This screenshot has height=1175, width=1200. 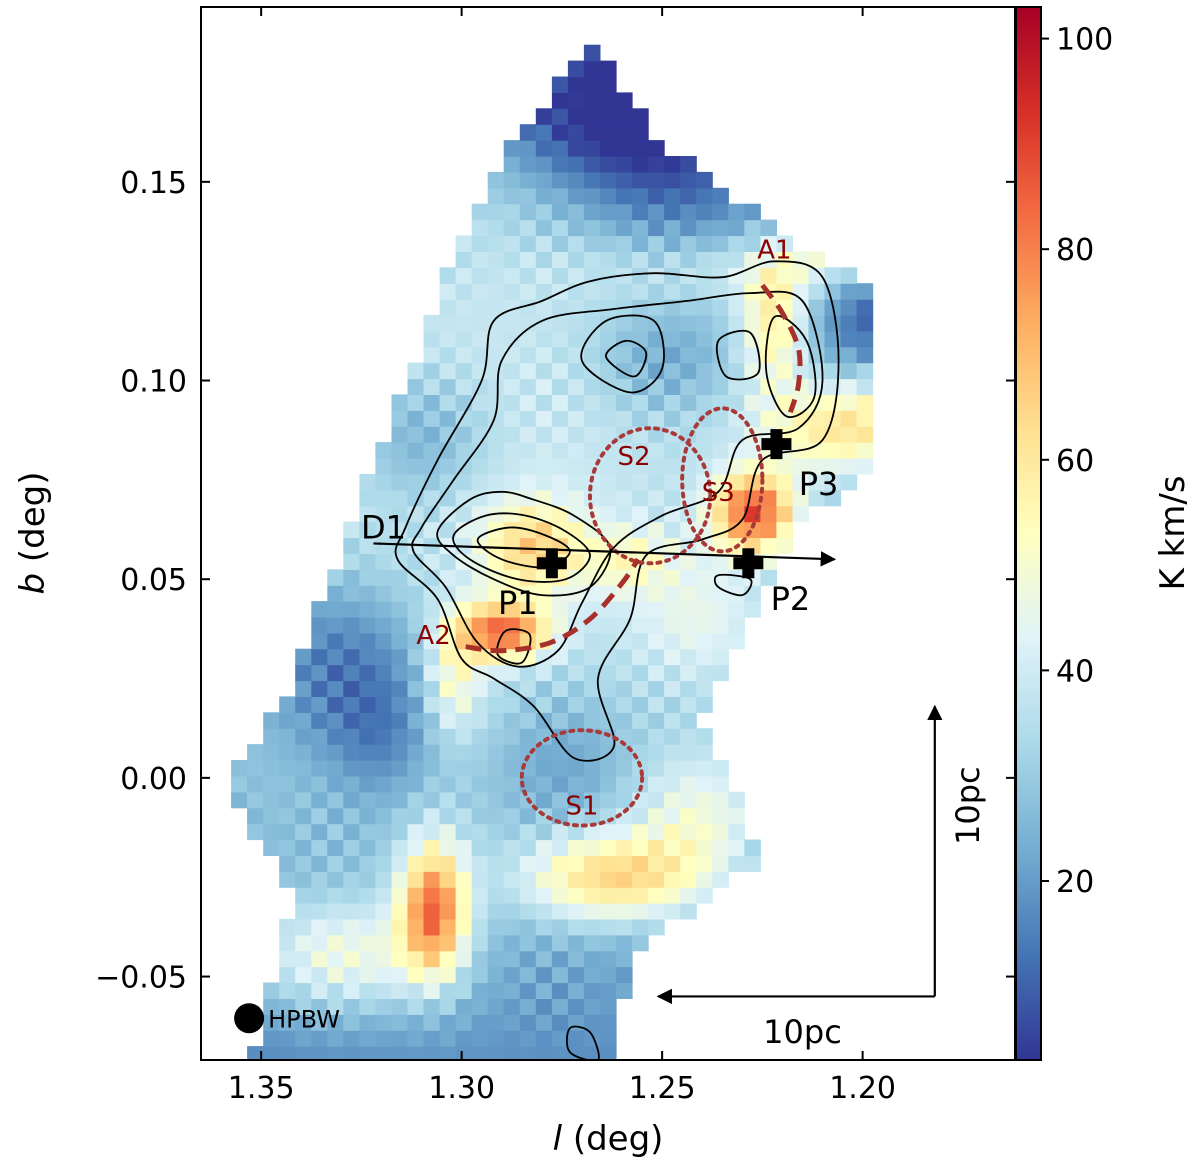 What do you see at coordinates (249, 1018) in the screenshot?
I see `beam-marker` at bounding box center [249, 1018].